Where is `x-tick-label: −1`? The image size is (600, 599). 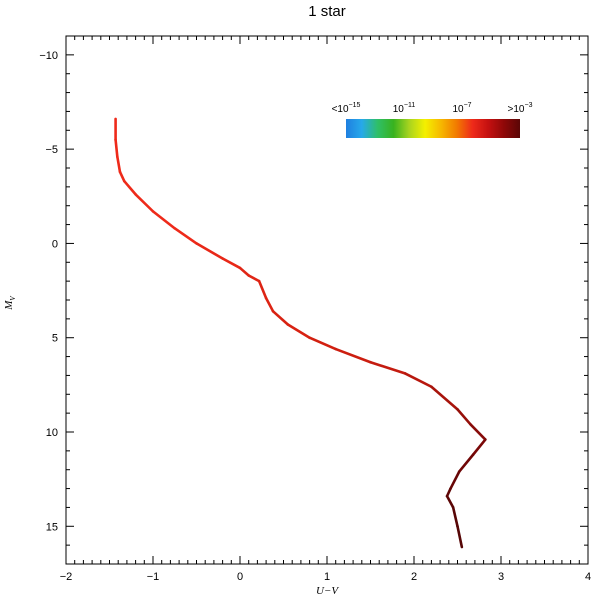 x-tick-label: −1 is located at coordinates (153, 577).